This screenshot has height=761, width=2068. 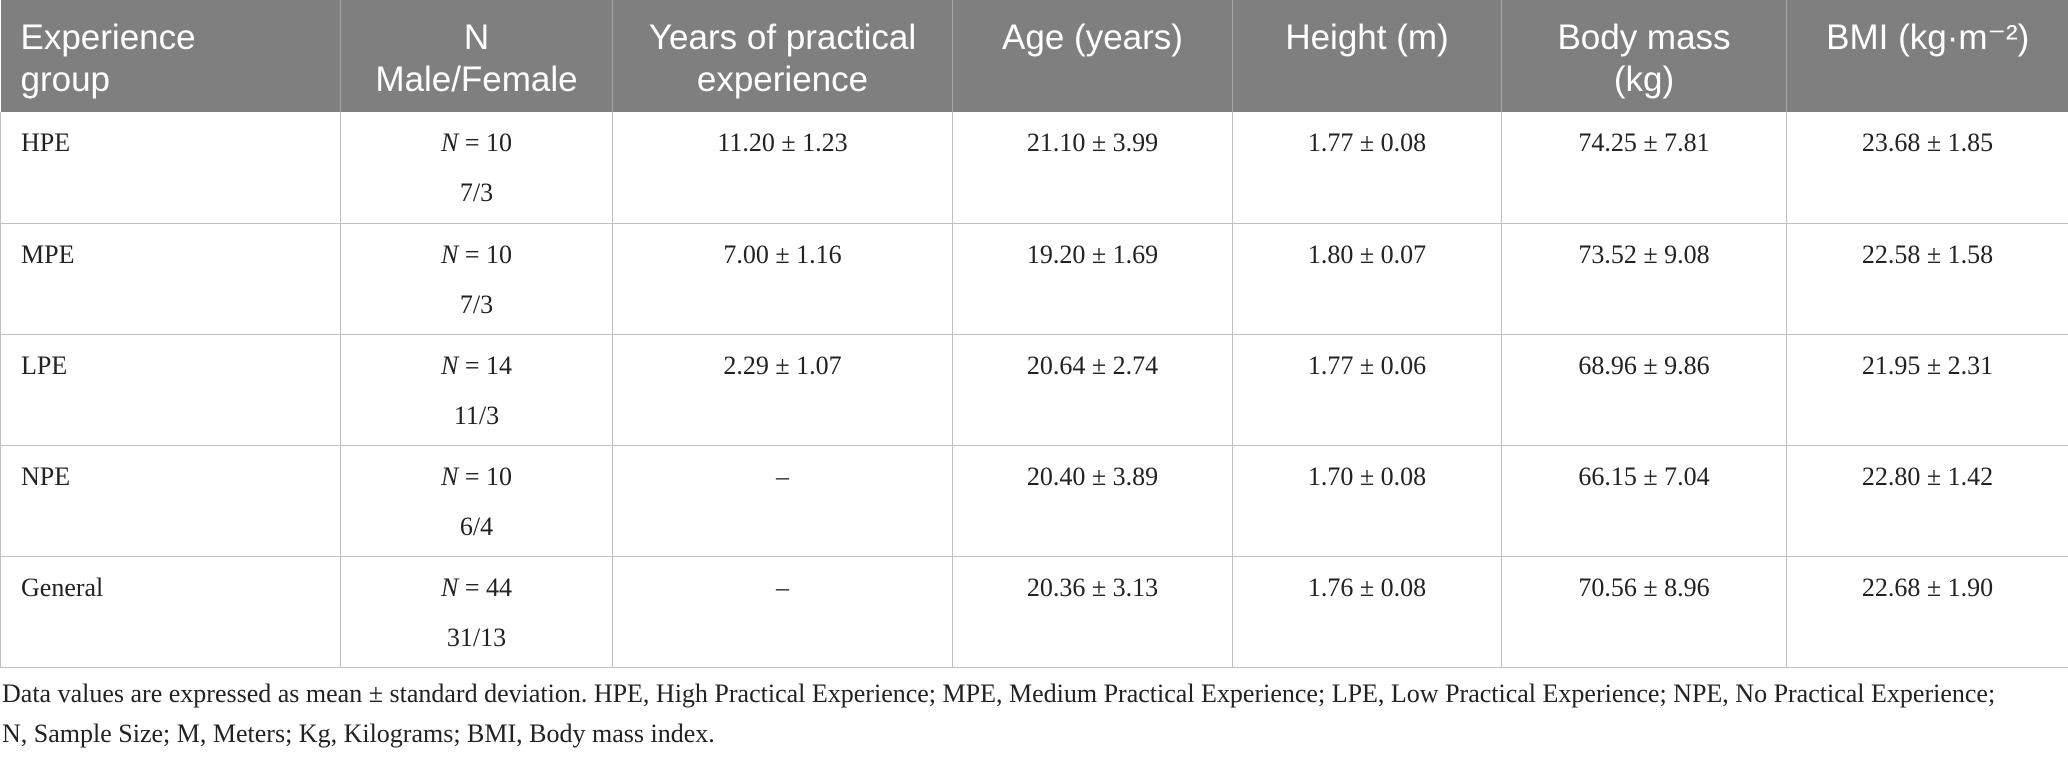 I want to click on header-bmi: BMI (kg·m⁻²), so click(x=1927, y=56).